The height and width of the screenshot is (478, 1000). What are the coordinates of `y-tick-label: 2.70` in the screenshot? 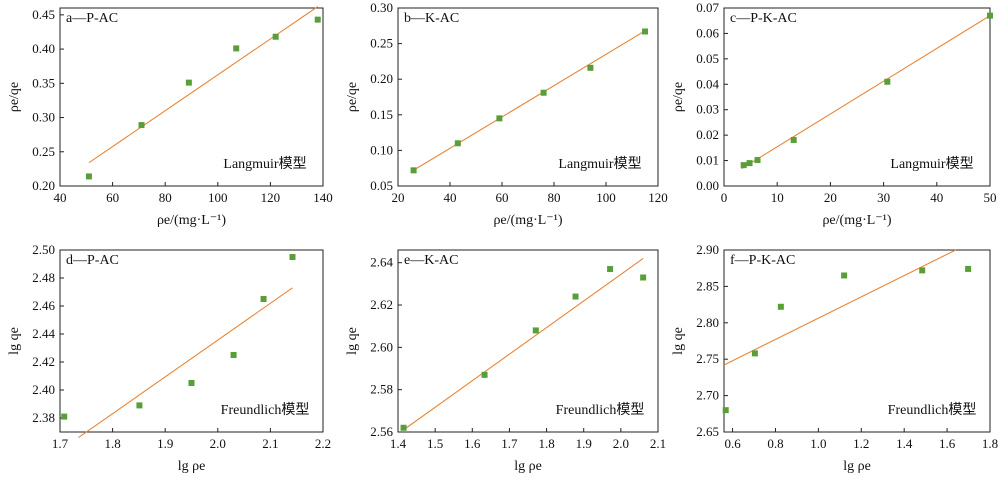 It's located at (707, 395).